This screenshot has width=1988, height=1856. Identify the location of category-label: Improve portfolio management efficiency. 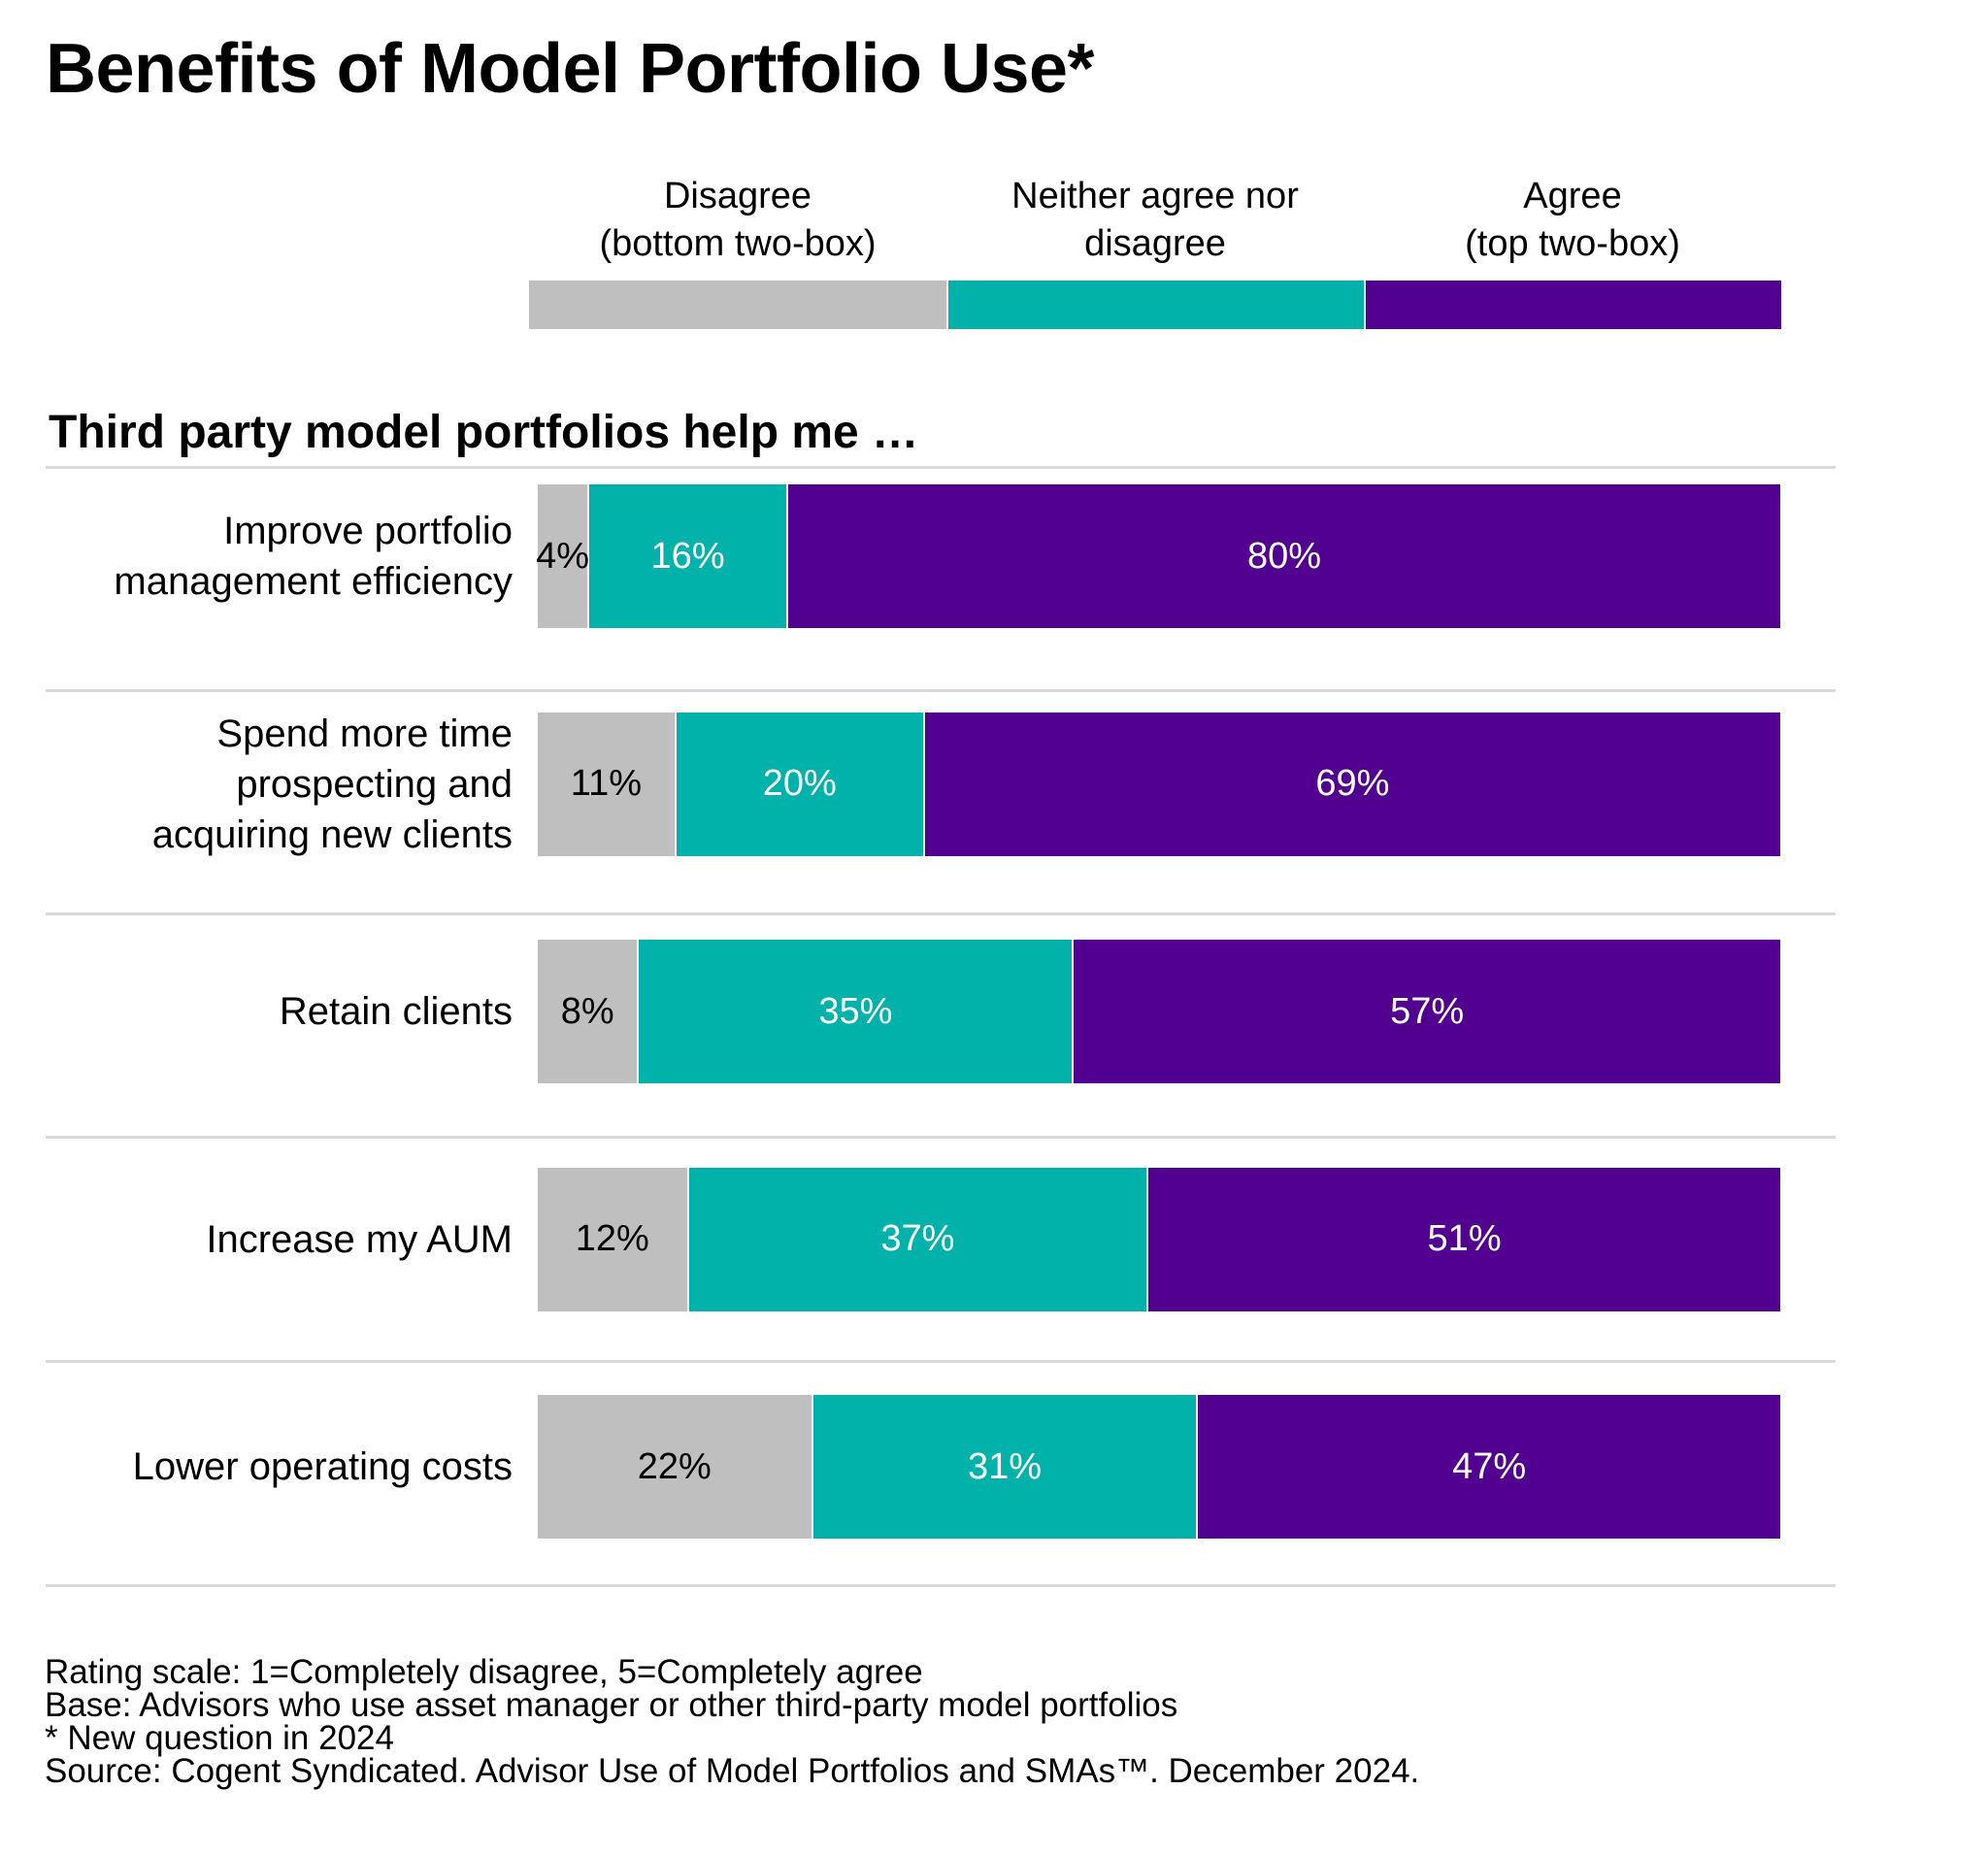
(256, 556).